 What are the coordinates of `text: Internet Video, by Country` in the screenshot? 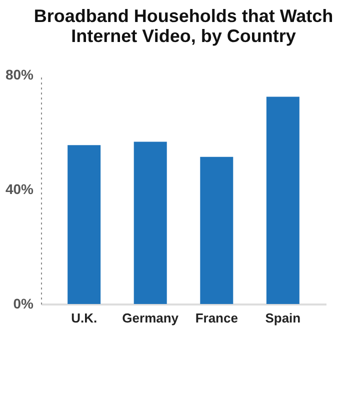 It's located at (183, 36).